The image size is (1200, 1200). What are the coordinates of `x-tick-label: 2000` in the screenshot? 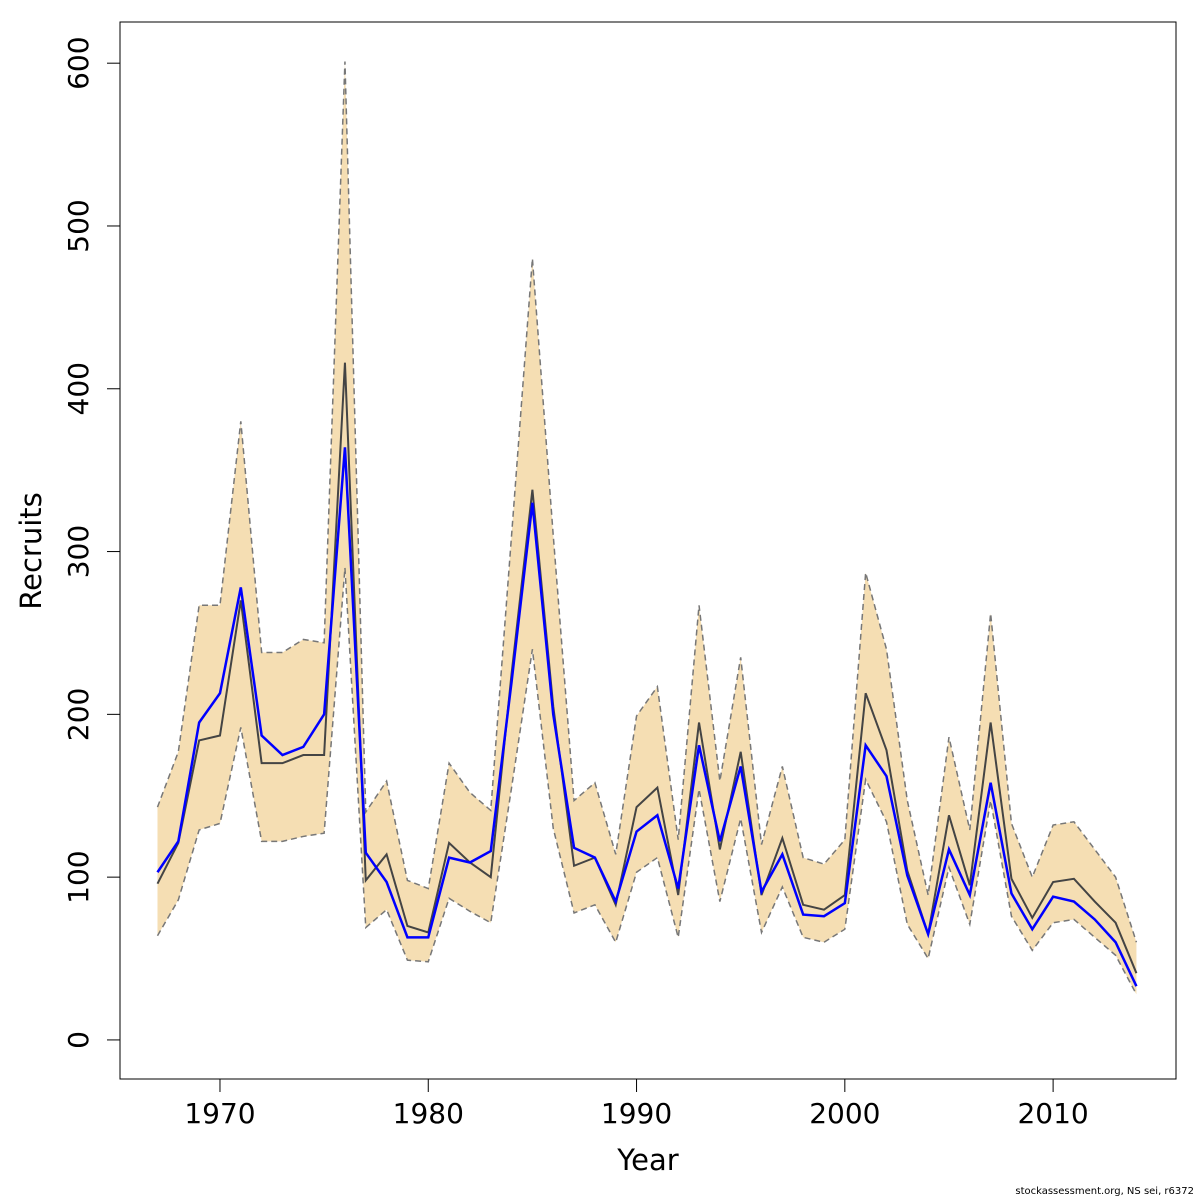 It's located at (844, 1113).